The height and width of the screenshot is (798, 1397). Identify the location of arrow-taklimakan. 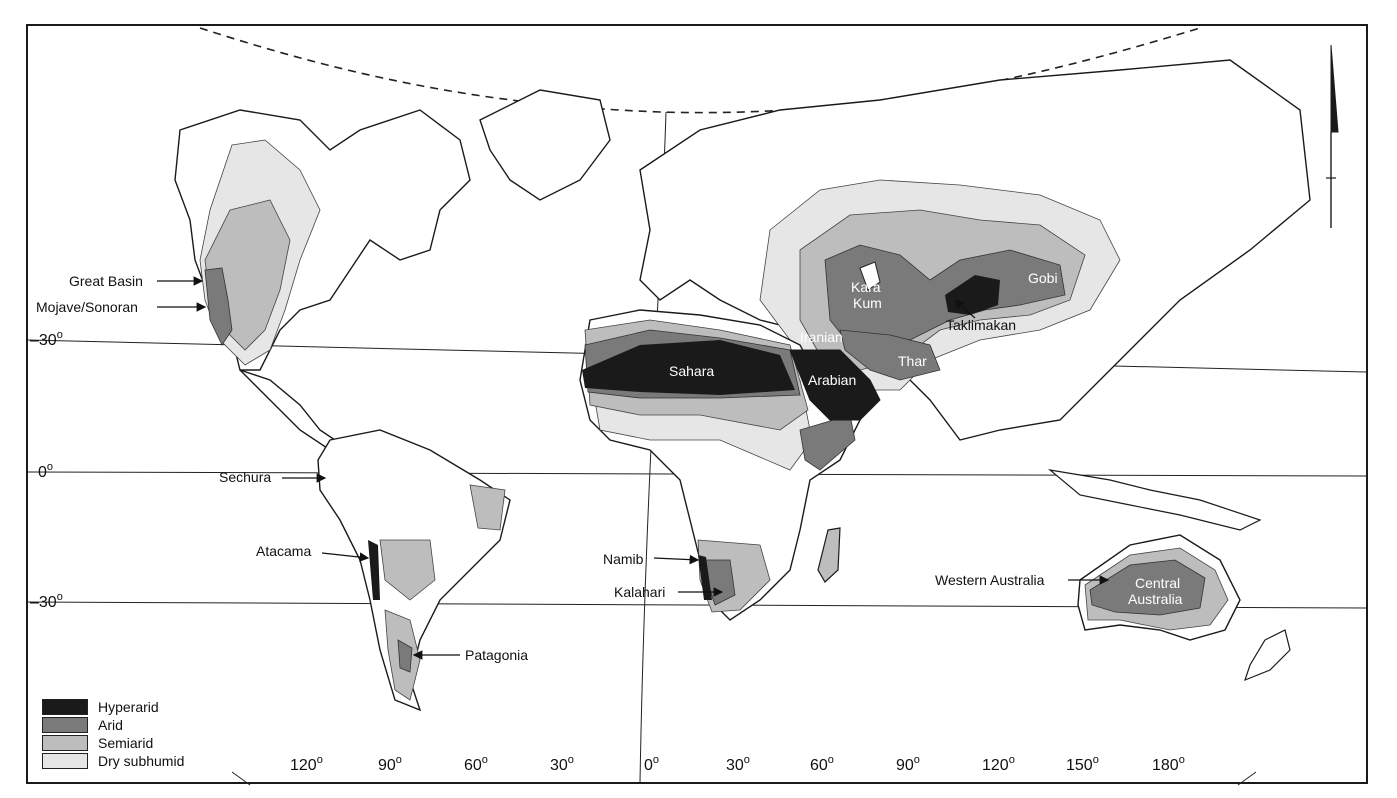
(965, 309).